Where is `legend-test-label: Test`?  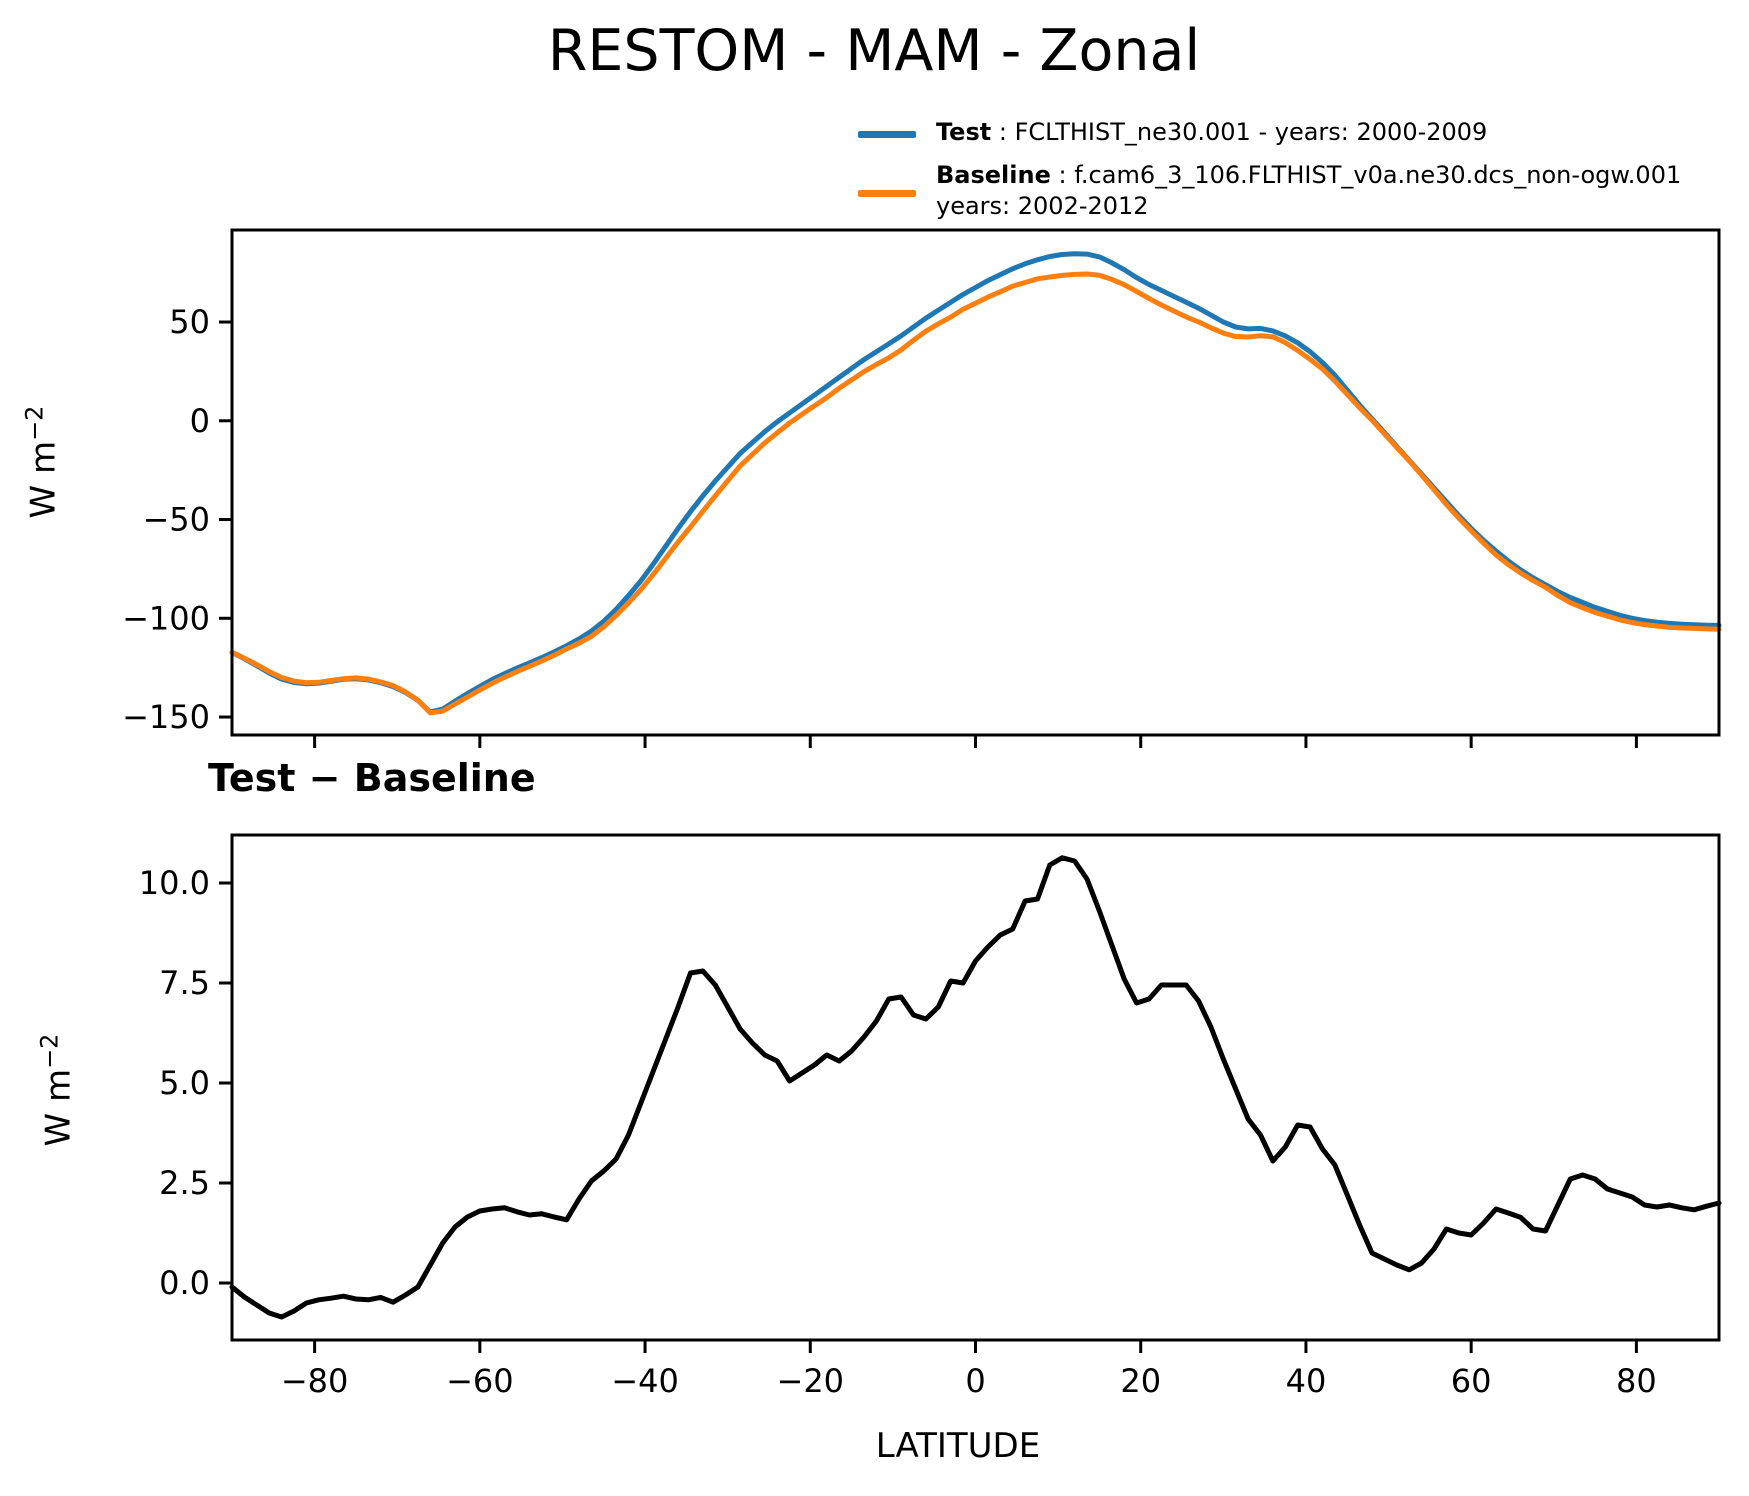
legend-test-label: Test is located at coordinates (964, 132).